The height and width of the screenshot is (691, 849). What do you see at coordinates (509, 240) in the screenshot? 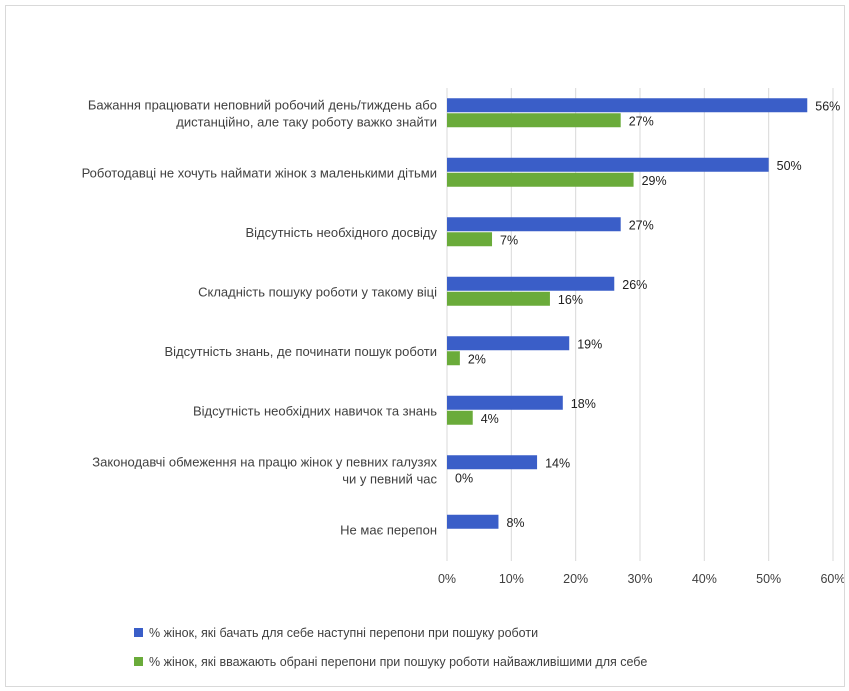
I see `data-label-series2-cat3: 7%` at bounding box center [509, 240].